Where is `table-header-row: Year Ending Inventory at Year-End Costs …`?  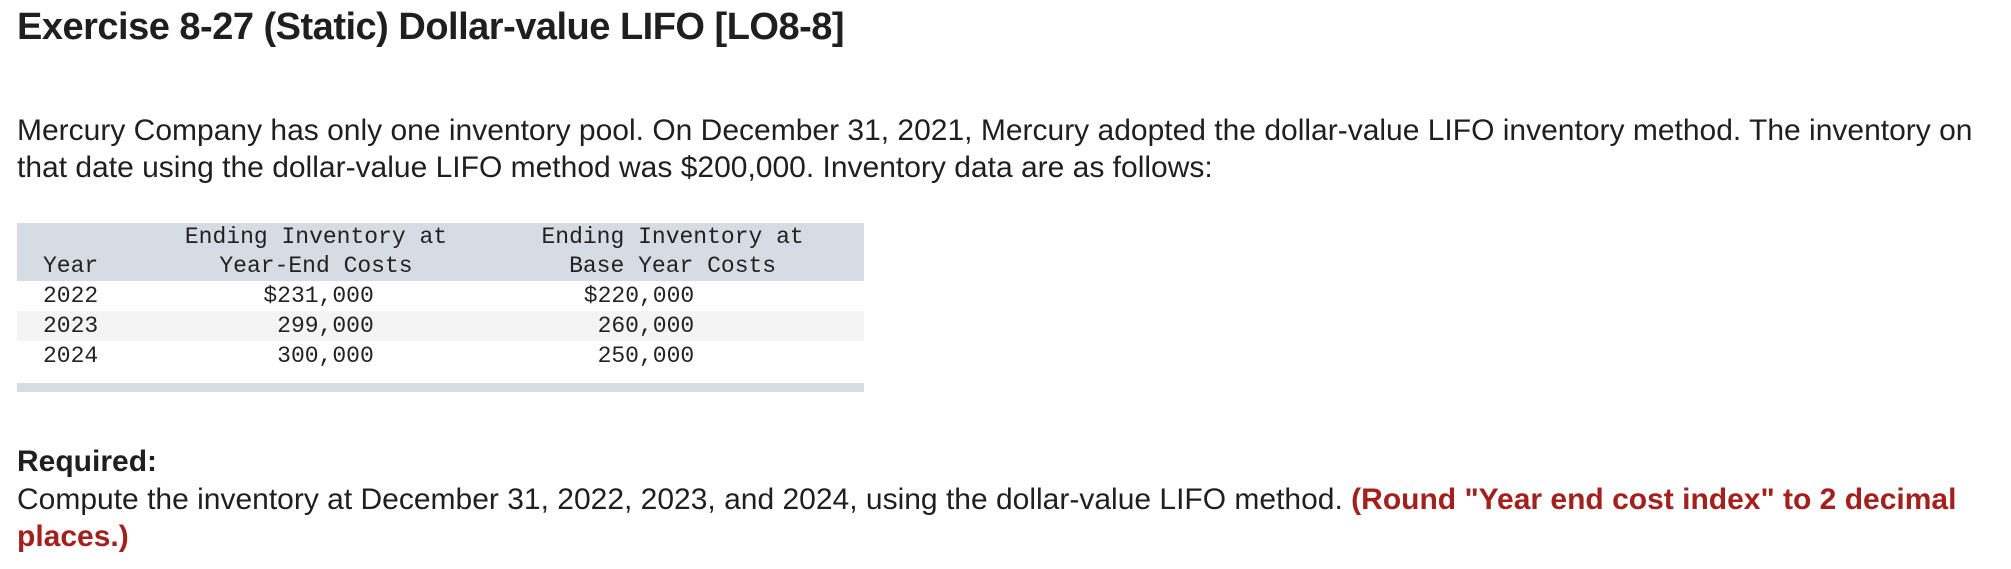 table-header-row: Year Ending Inventory at Year-End Costs … is located at coordinates (440, 252).